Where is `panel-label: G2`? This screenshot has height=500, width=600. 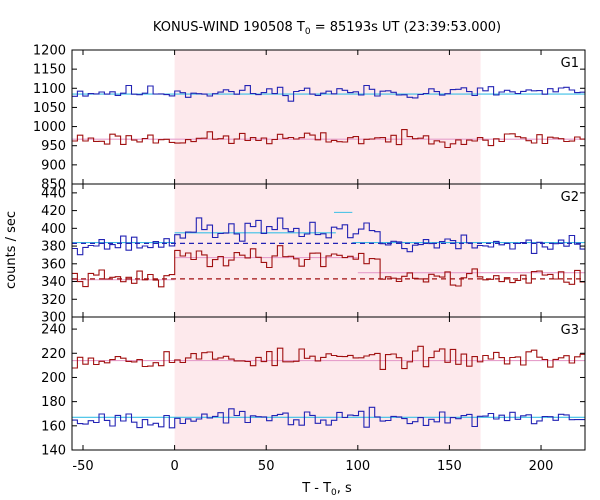
panel-label: G2 is located at coordinates (570, 197).